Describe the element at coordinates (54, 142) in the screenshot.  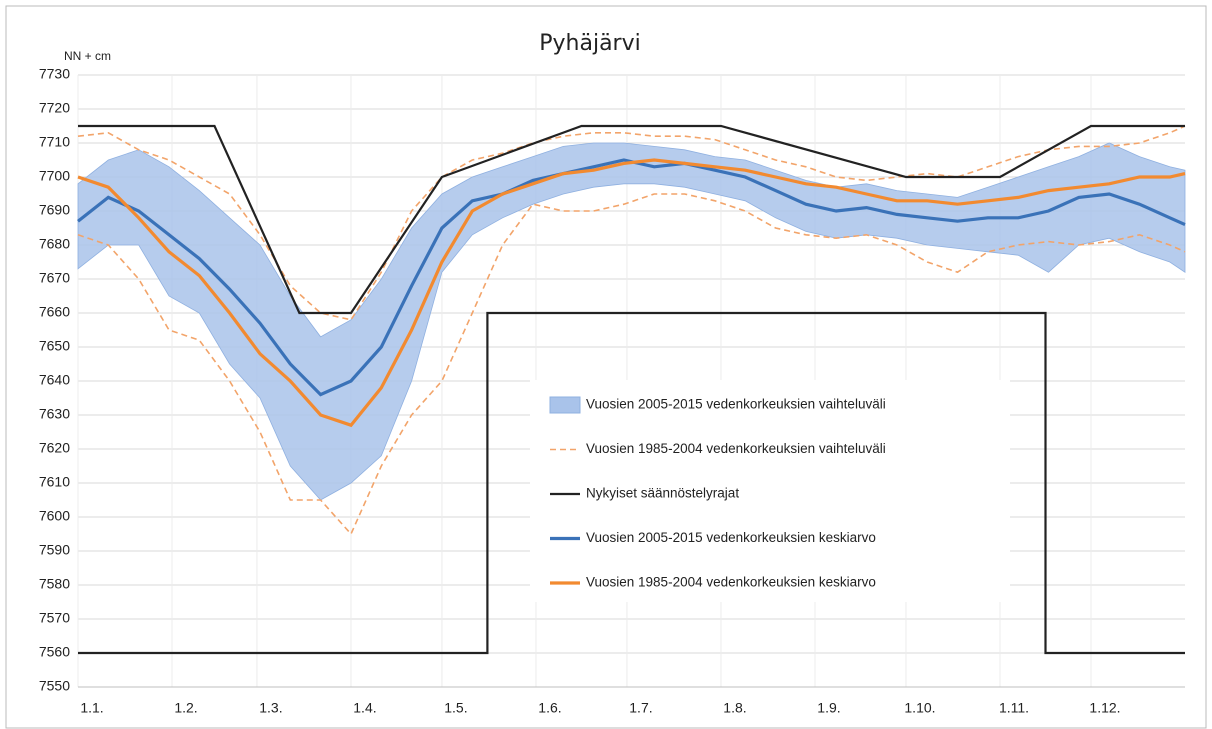
I see `y-tick-label: 7710` at that location.